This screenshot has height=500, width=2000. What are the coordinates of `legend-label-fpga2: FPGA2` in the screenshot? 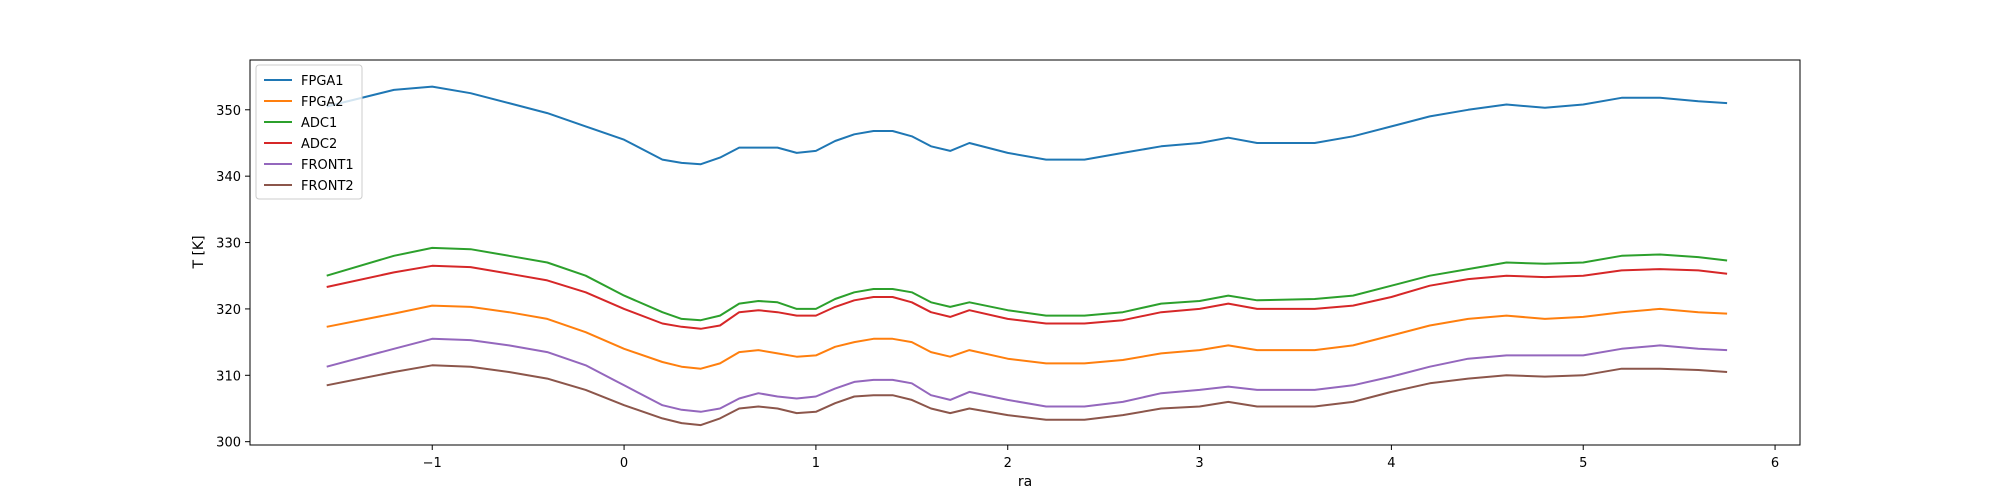 It's located at (322, 102).